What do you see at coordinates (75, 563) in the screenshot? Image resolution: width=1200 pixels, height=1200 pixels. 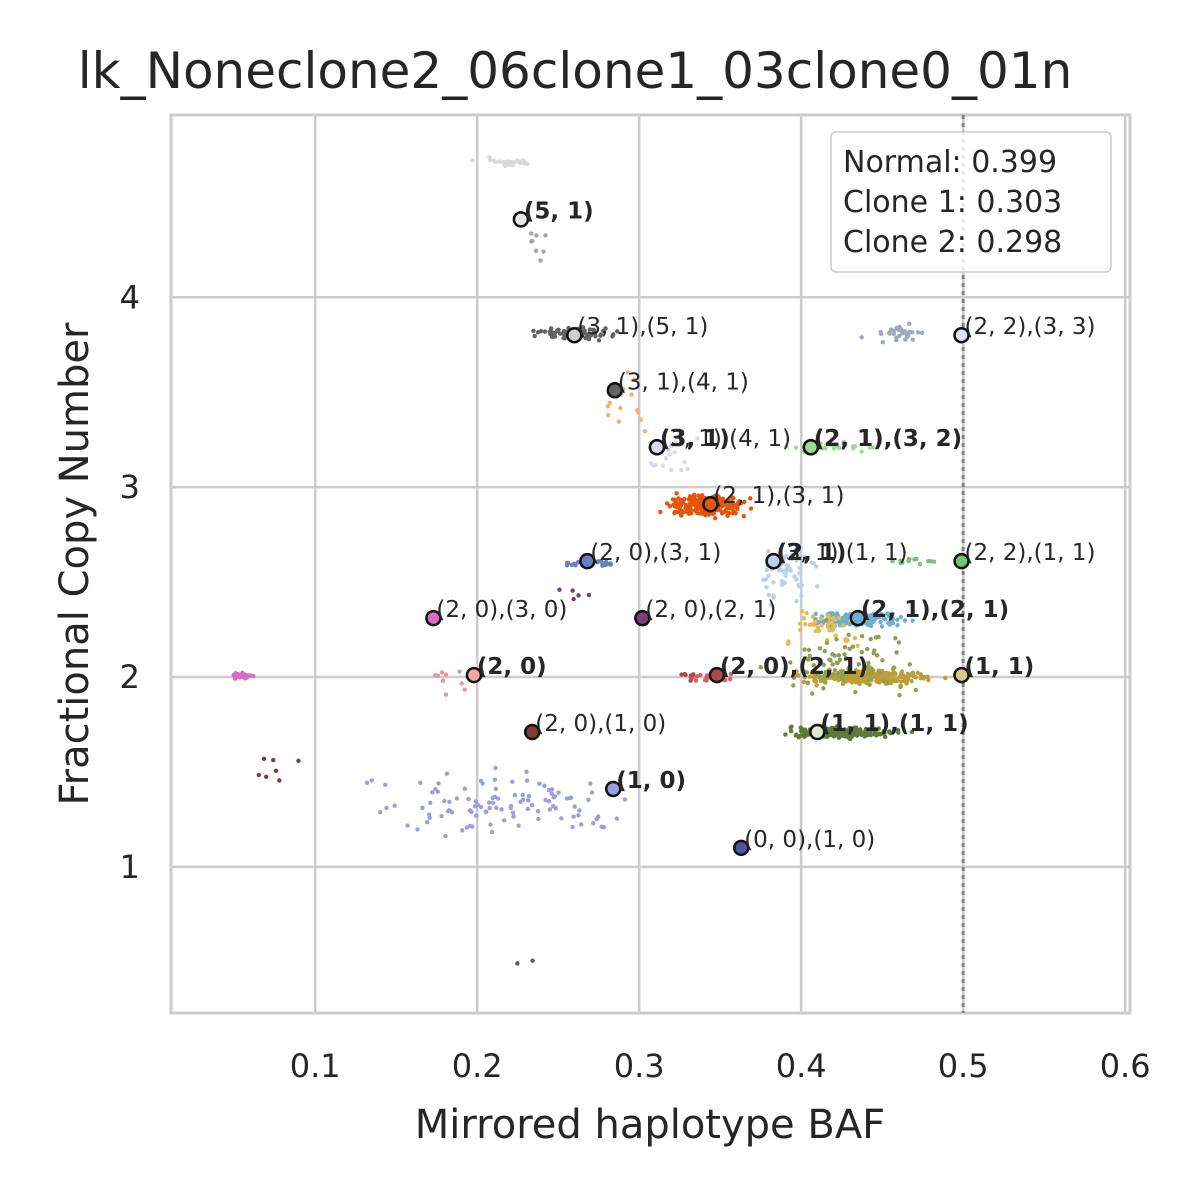 I see `y-axis-label: Fractional Copy Number` at bounding box center [75, 563].